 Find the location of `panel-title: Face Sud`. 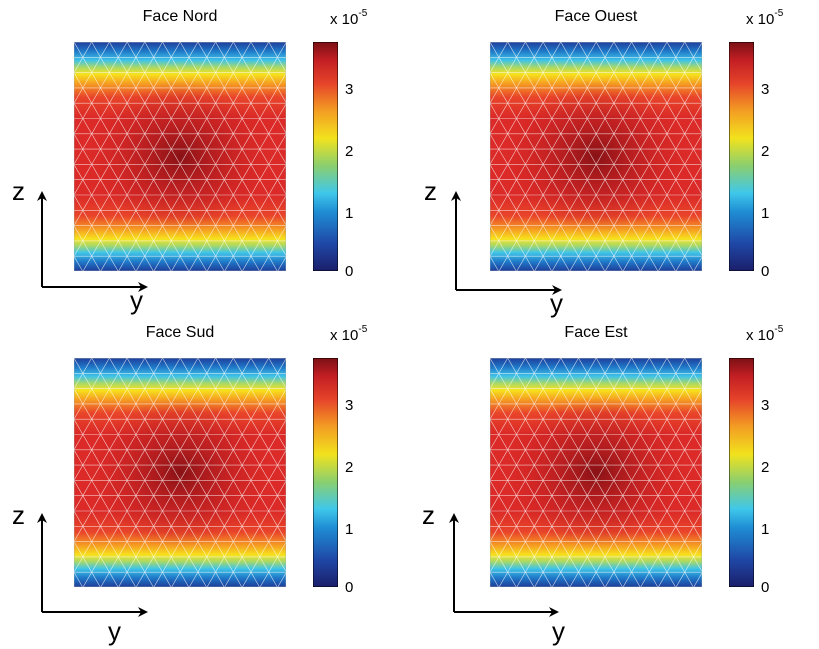

panel-title: Face Sud is located at coordinates (180, 332).